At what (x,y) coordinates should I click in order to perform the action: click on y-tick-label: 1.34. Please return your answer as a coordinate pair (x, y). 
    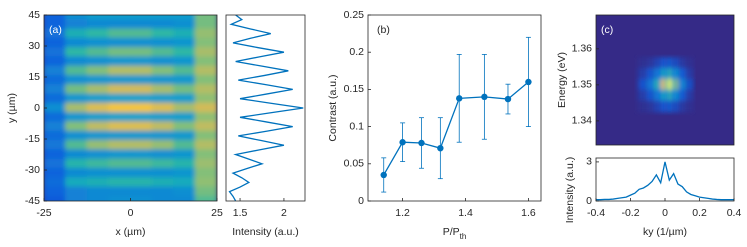
    Looking at the image, I should click on (582, 121).